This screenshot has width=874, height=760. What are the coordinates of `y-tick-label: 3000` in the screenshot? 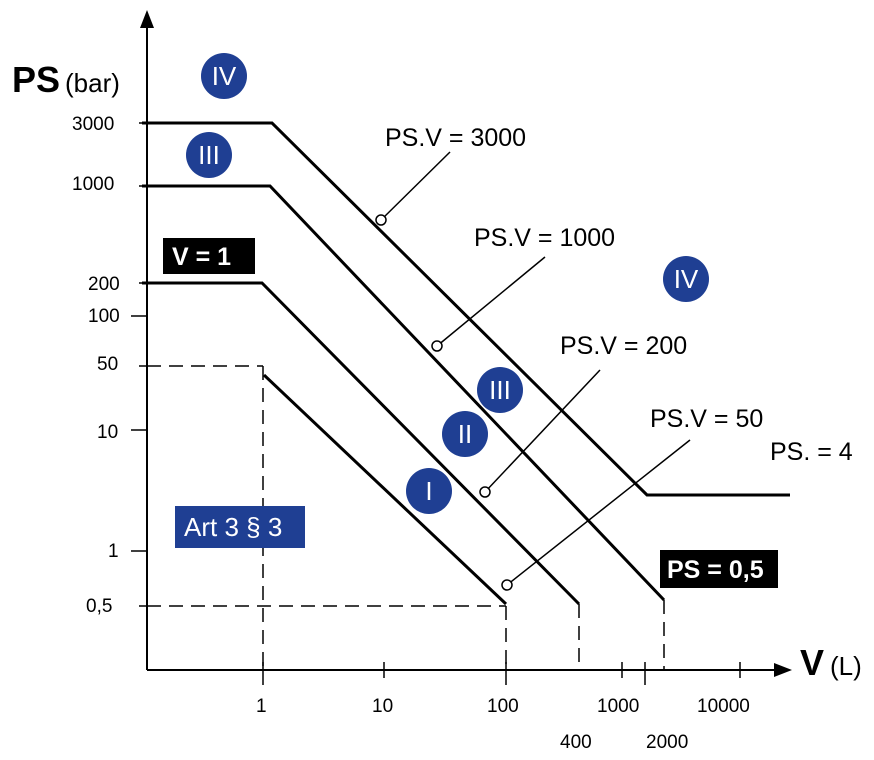 It's located at (93, 124).